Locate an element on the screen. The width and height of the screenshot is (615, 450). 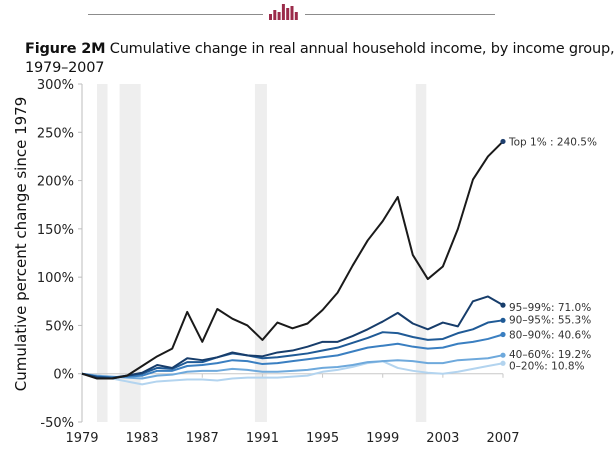
series-line-0-20- is located at coordinates (292, 373).